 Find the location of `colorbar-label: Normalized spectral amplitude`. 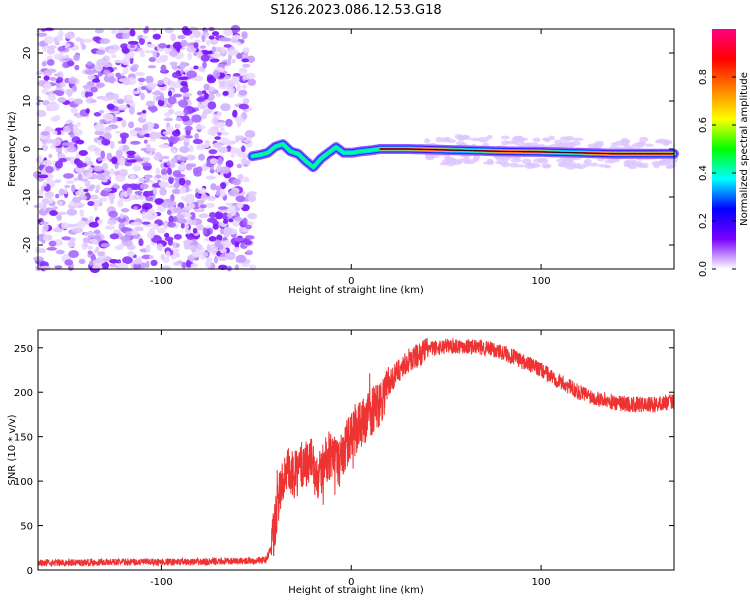

colorbar-label: Normalized spectral amplitude is located at coordinates (744, 149).